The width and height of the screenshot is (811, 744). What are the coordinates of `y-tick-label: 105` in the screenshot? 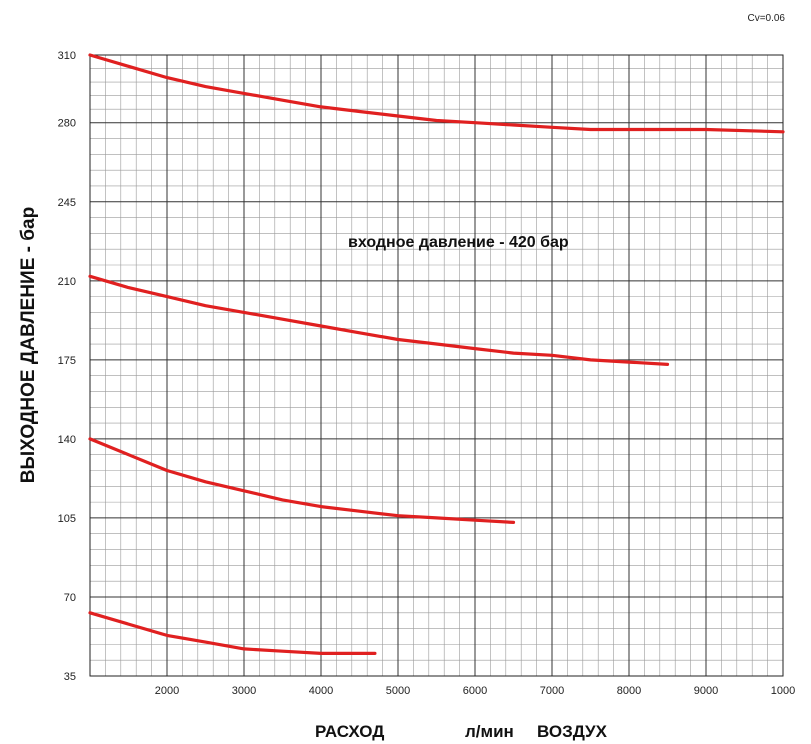 It's located at (67, 519).